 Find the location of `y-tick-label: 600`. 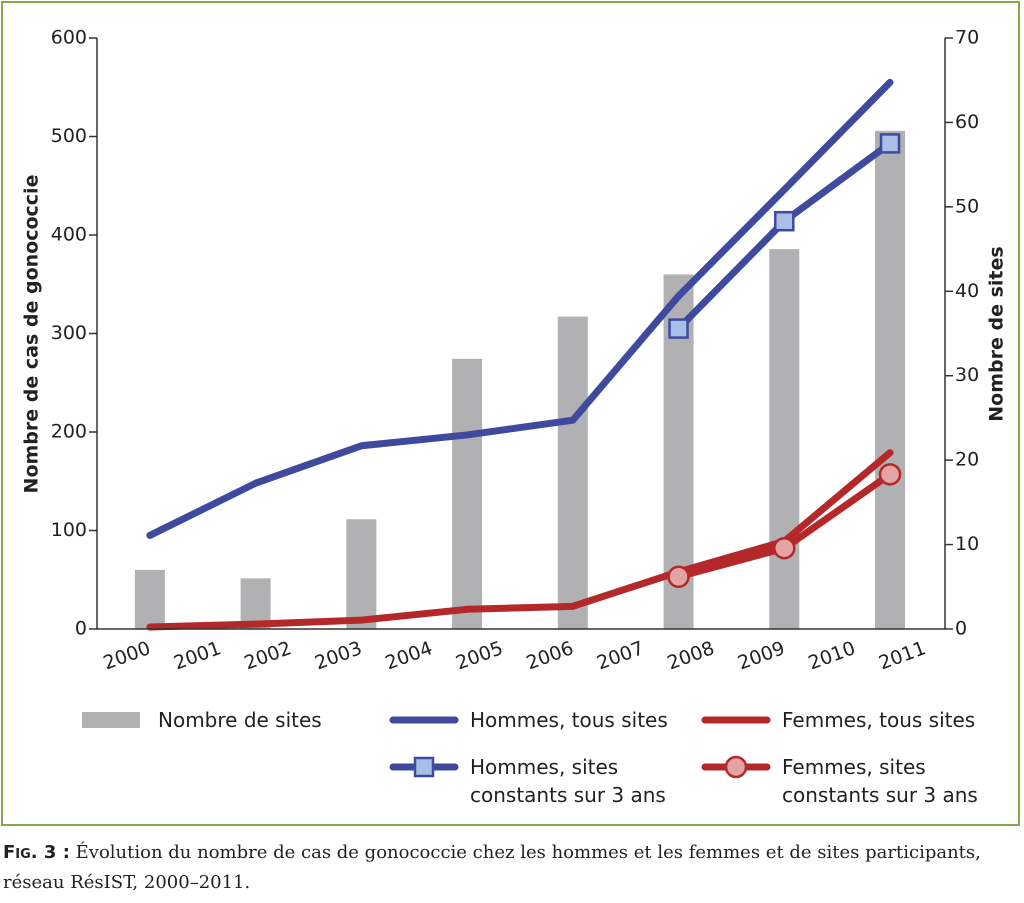

y-tick-label: 600 is located at coordinates (69, 38).